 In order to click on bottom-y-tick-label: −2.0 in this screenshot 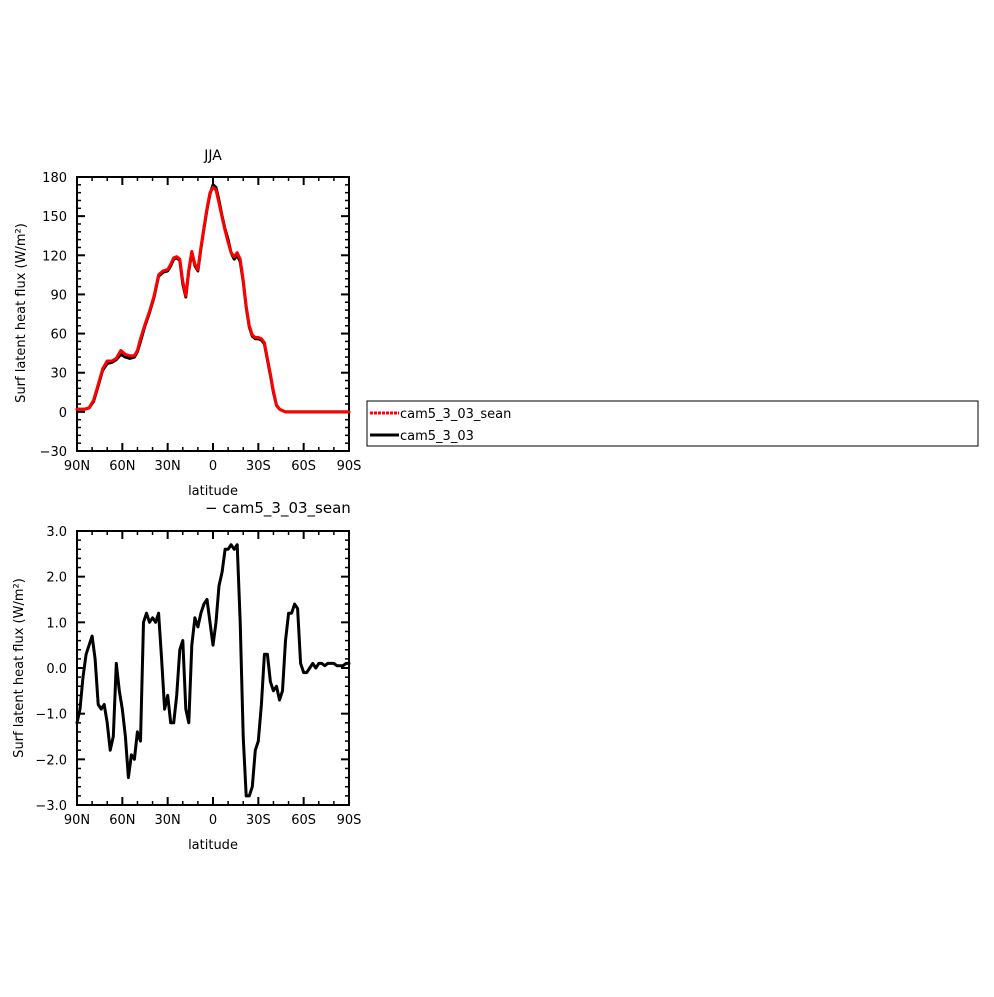, I will do `click(51, 760)`.